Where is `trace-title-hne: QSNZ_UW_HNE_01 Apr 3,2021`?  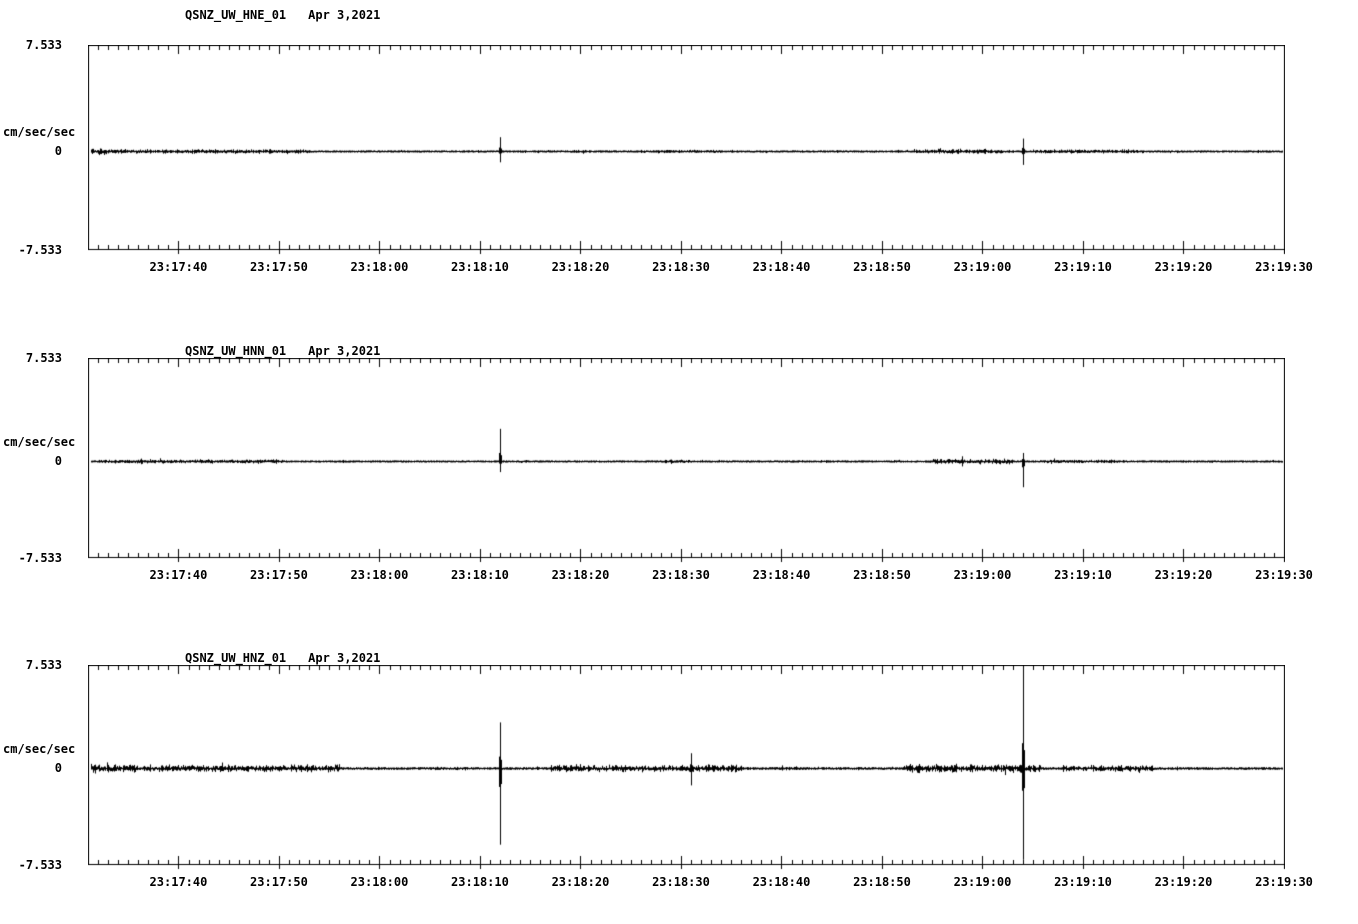 trace-title-hne: QSNZ_UW_HNE_01 Apr 3,2021 is located at coordinates (282, 15).